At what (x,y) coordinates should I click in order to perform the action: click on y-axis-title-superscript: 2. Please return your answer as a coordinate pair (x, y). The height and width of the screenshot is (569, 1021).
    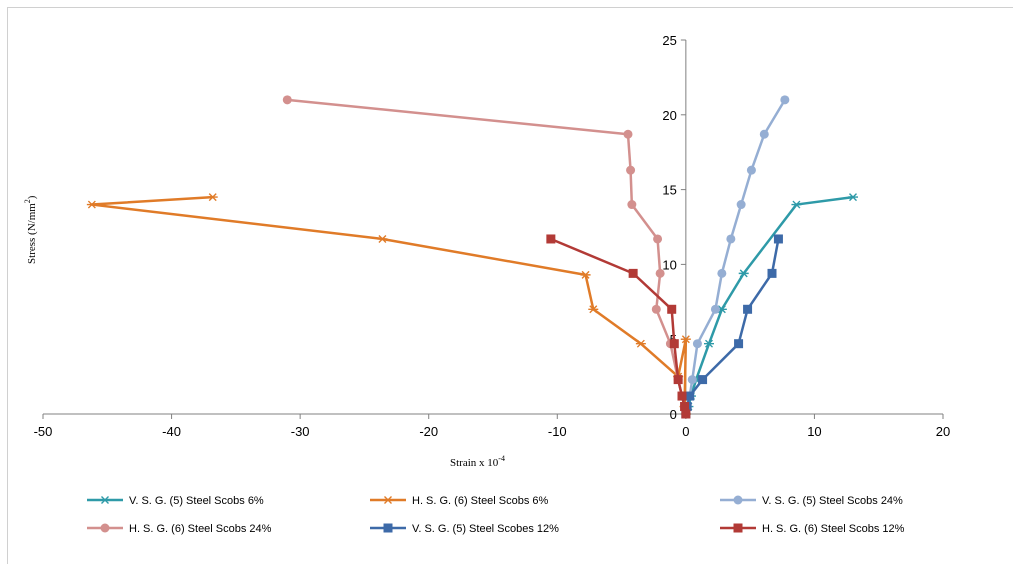
    Looking at the image, I should click on (27, 201).